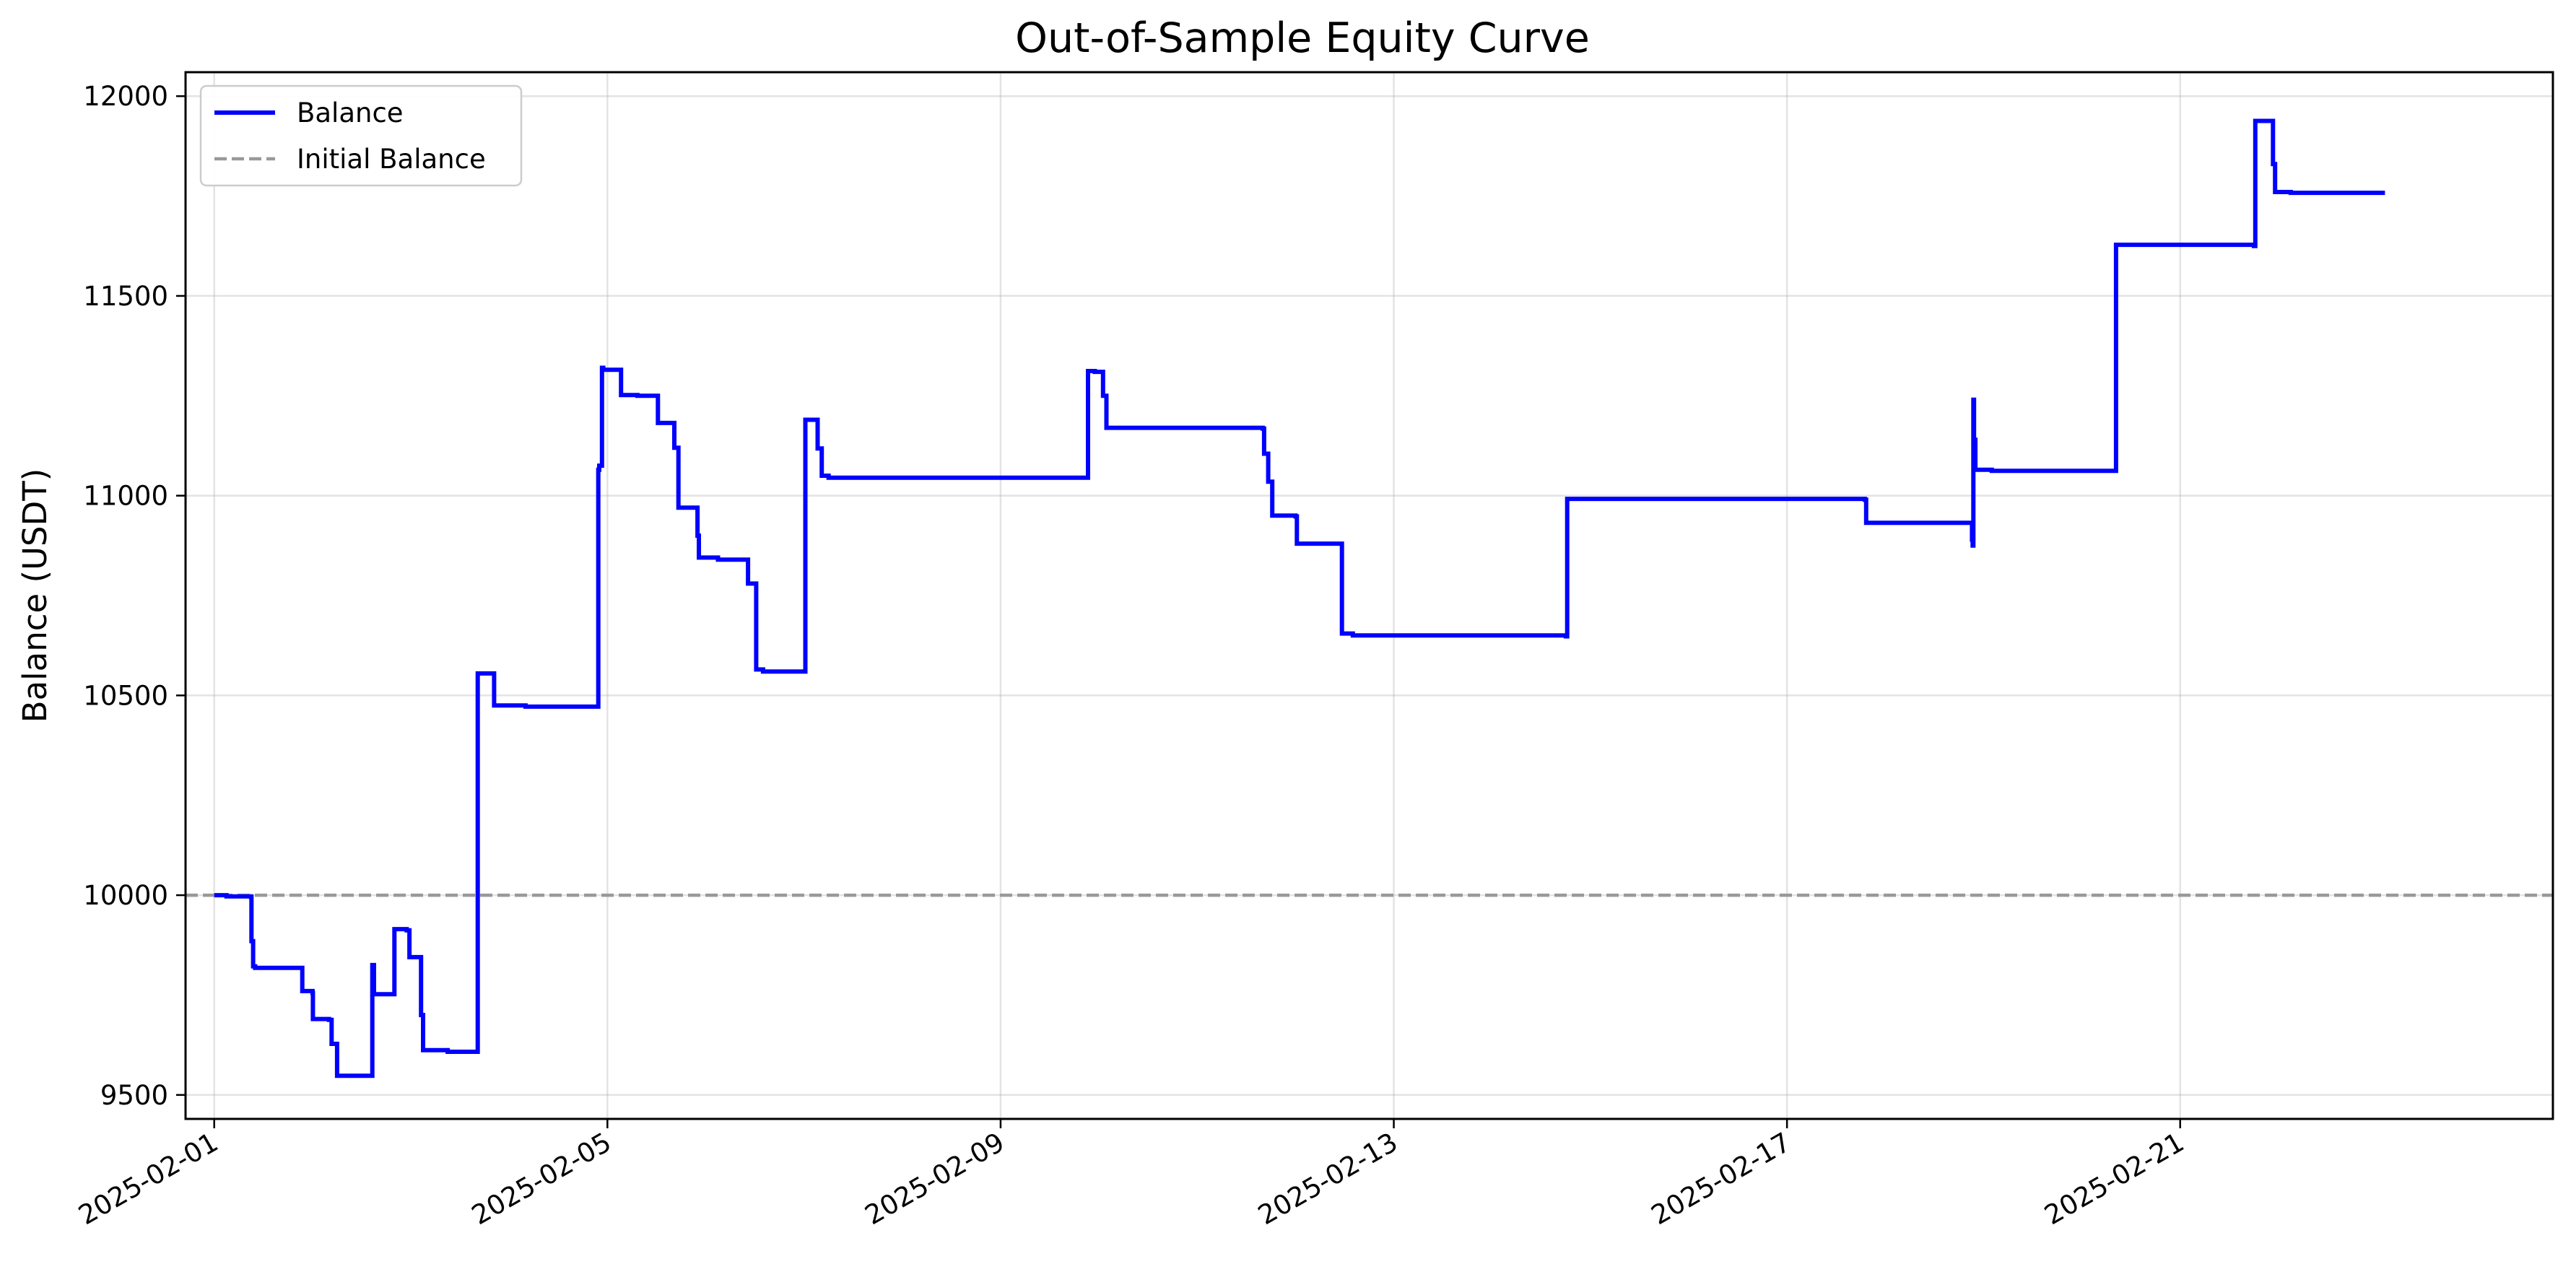  What do you see at coordinates (126, 296) in the screenshot?
I see `y-tick-label: 11500` at bounding box center [126, 296].